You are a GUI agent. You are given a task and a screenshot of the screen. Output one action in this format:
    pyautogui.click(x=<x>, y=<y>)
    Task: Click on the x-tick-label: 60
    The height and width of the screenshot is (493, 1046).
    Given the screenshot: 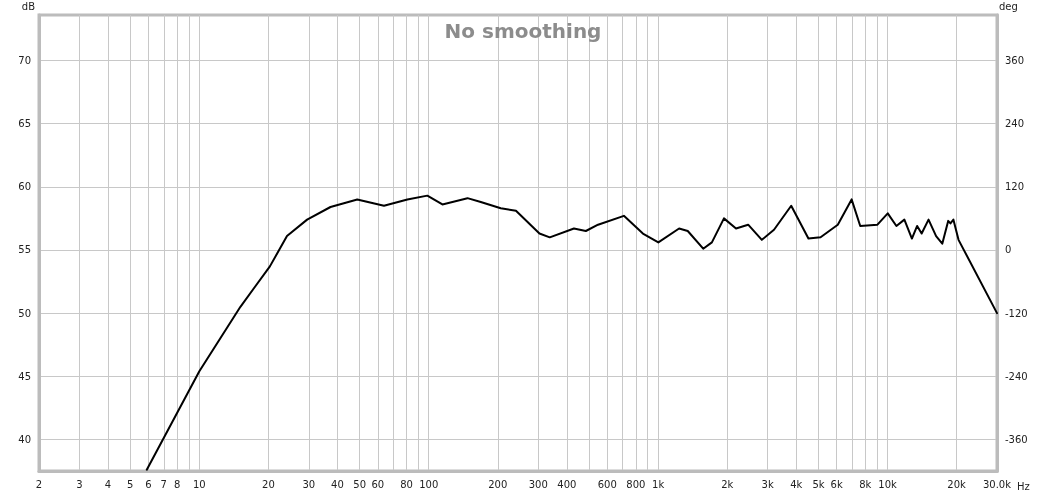 What is the action you would take?
    pyautogui.click(x=378, y=484)
    